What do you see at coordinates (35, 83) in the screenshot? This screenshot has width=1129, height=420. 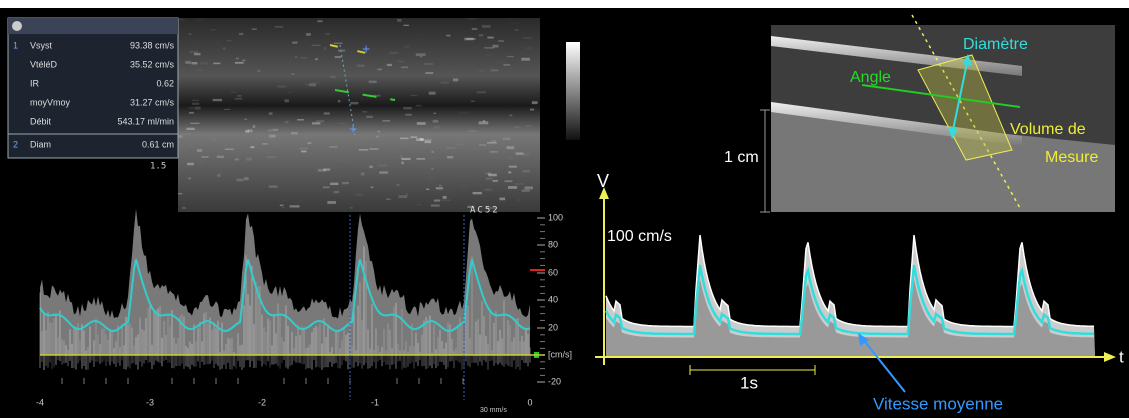 I see `row-label: IR` at bounding box center [35, 83].